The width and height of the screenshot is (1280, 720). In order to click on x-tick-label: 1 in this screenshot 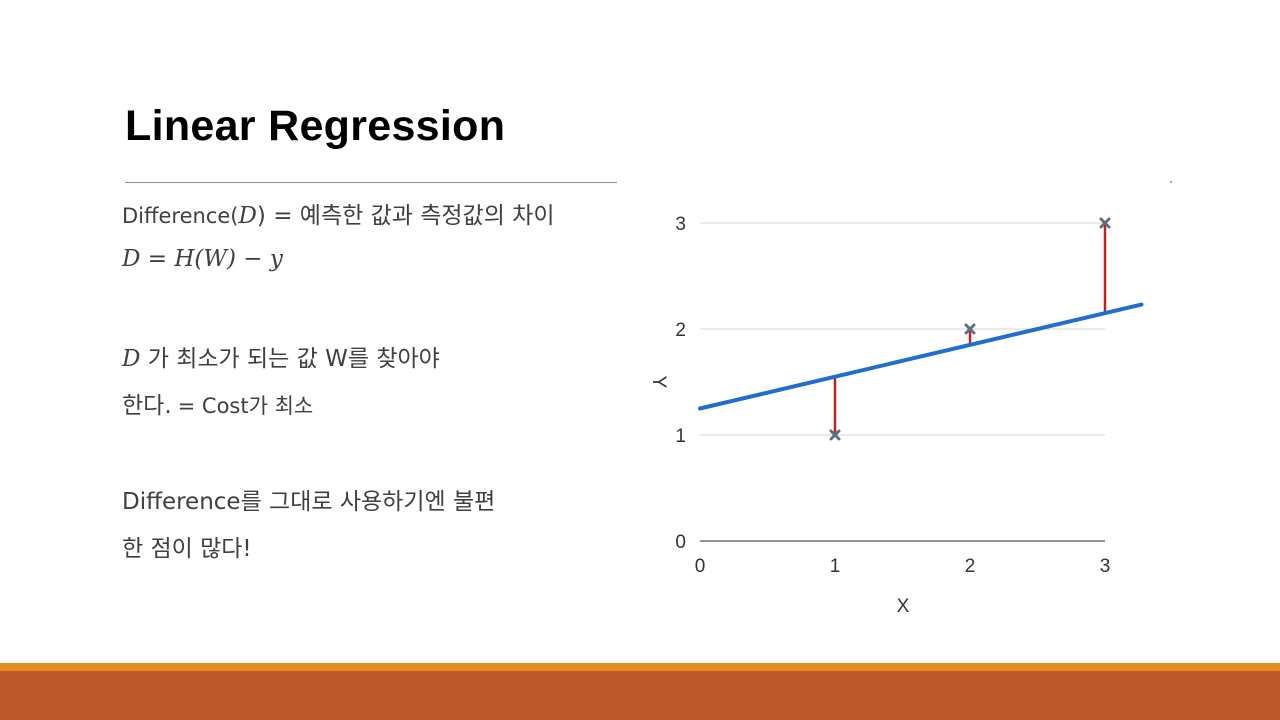, I will do `click(835, 566)`.